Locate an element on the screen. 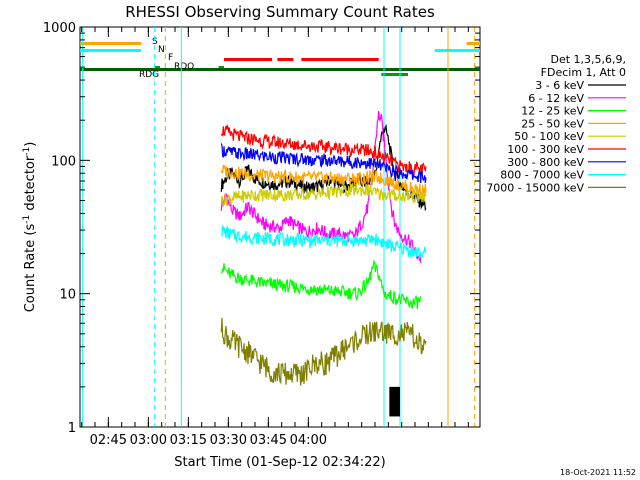 The image size is (640, 480). timestamp: 18-Oct-2021 11:52 is located at coordinates (598, 472).